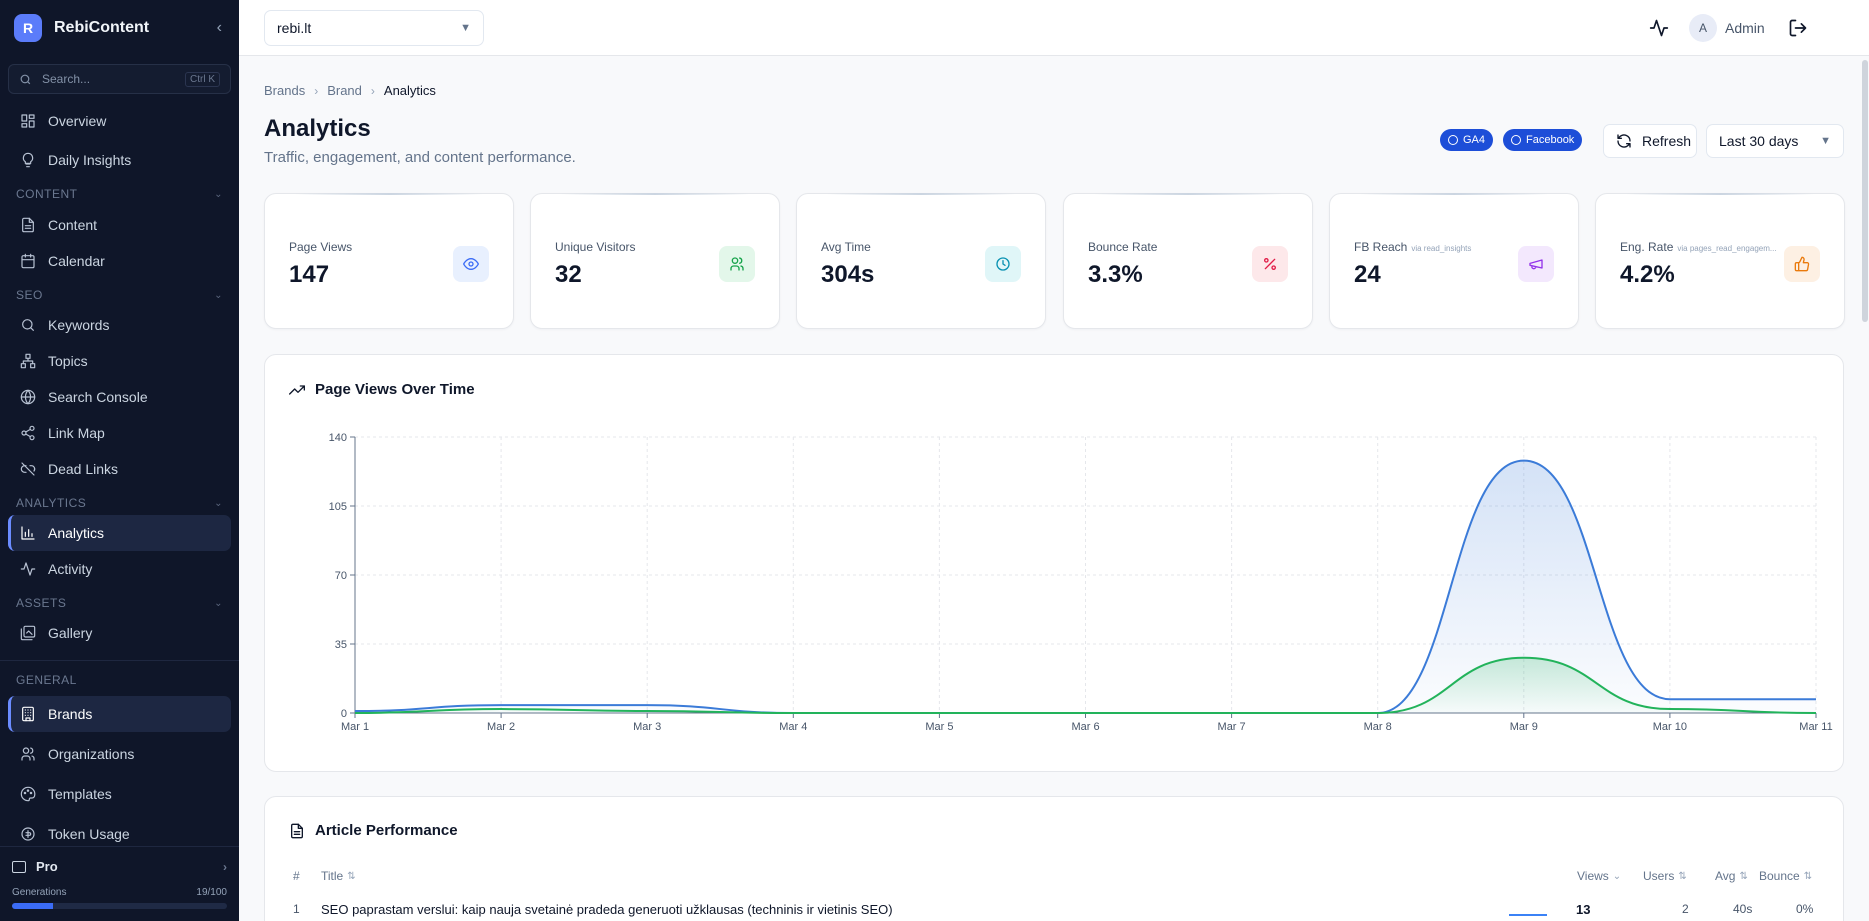  Describe the element at coordinates (119, 325) in the screenshot. I see `sidebar-item-keywords: Keywords` at that location.